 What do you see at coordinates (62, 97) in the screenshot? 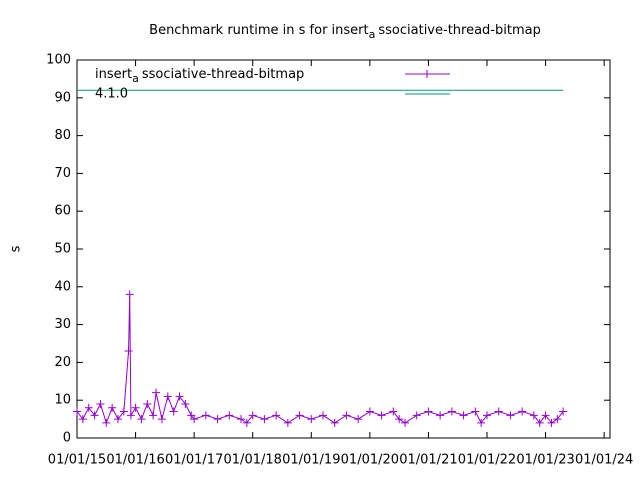
I see `y-tick-label: 90` at bounding box center [62, 97].